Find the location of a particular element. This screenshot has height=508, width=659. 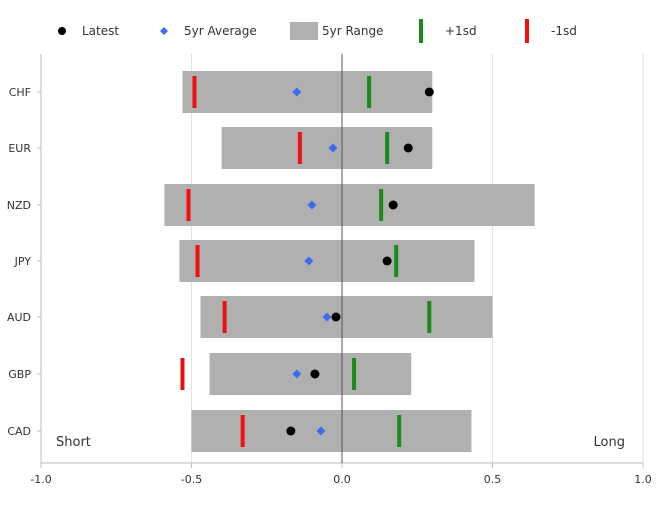

legend-plus1sd-icon is located at coordinates (421, 31).